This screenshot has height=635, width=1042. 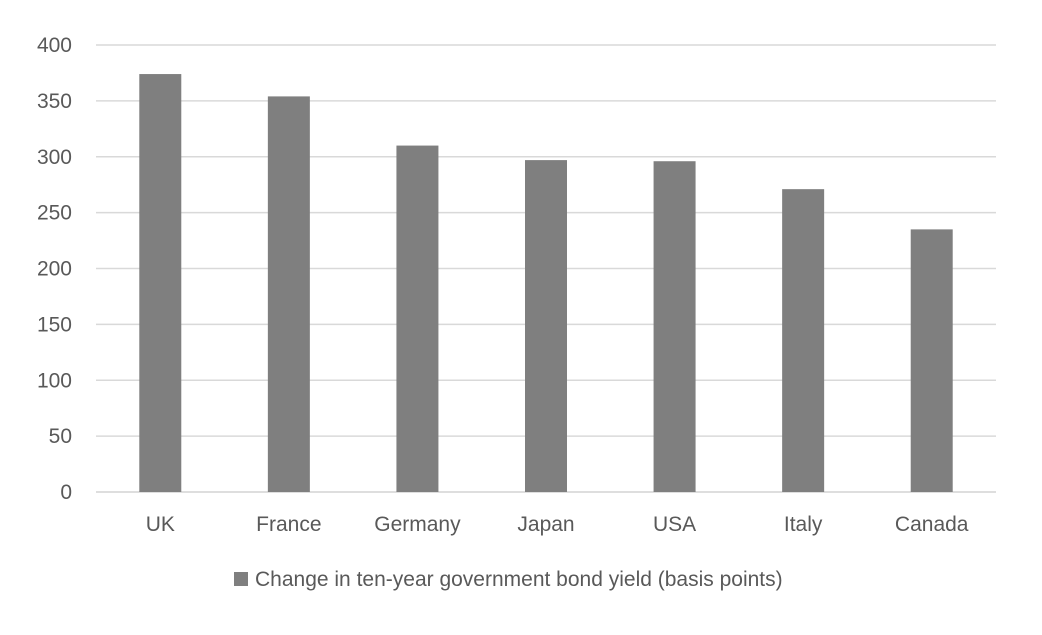 What do you see at coordinates (417, 318) in the screenshot?
I see `bar-germany` at bounding box center [417, 318].